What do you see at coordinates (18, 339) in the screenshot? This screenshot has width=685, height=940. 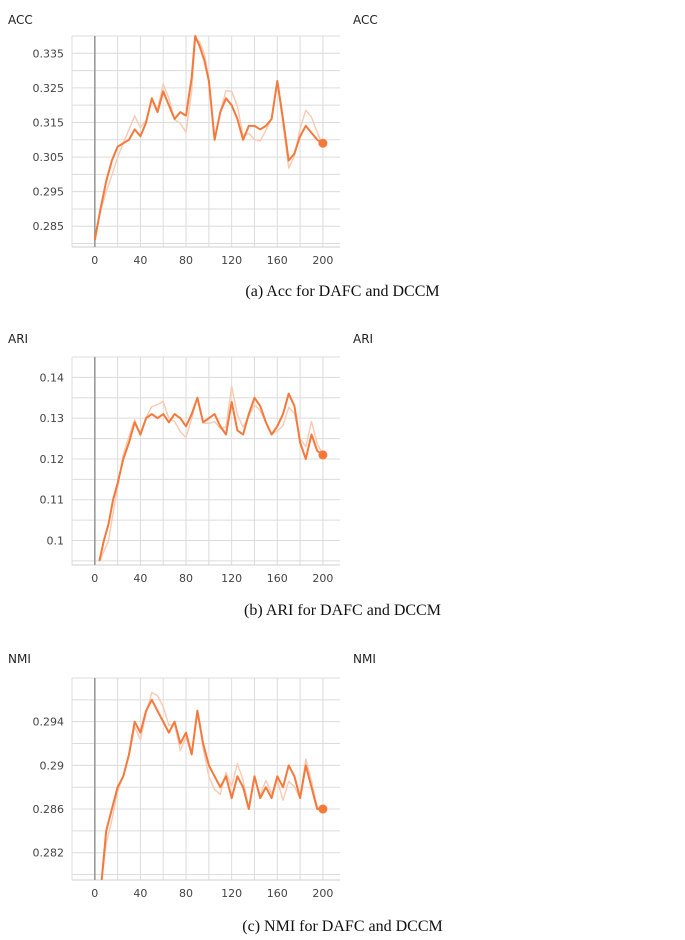 I see `chart-title-ari-dafc: ARI` at bounding box center [18, 339].